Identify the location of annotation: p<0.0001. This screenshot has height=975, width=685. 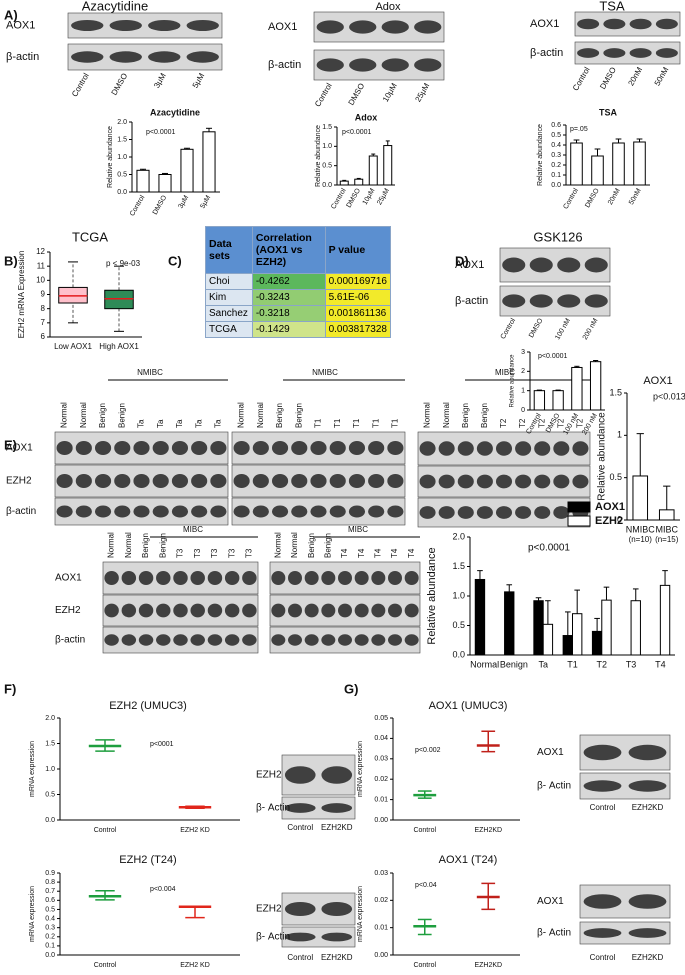
(356, 132).